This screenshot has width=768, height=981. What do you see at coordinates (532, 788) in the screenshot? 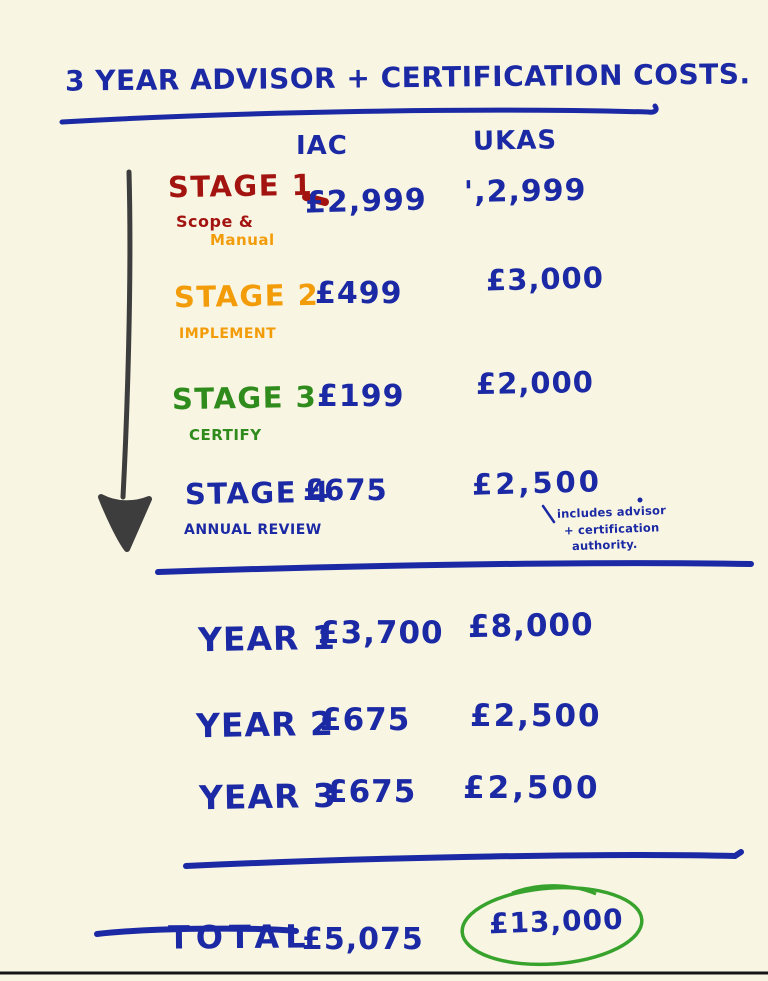
I see `year3-ukas-value: £2,500` at bounding box center [532, 788].